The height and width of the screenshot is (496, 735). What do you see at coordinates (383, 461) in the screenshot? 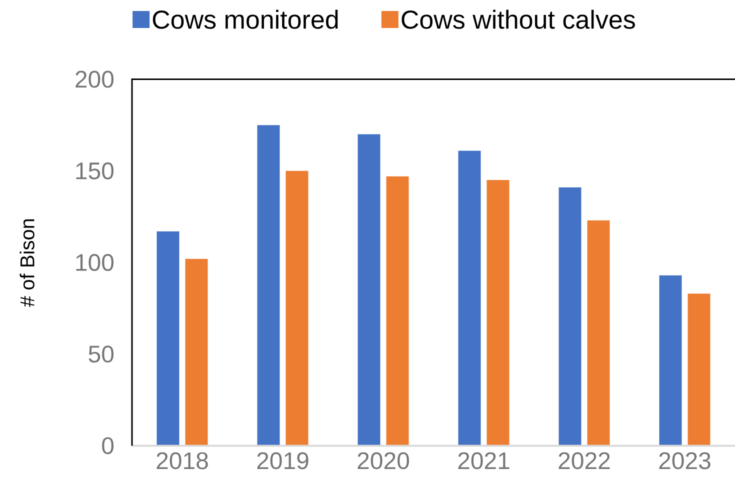
I see `x-tick-label: 2020` at bounding box center [383, 461].